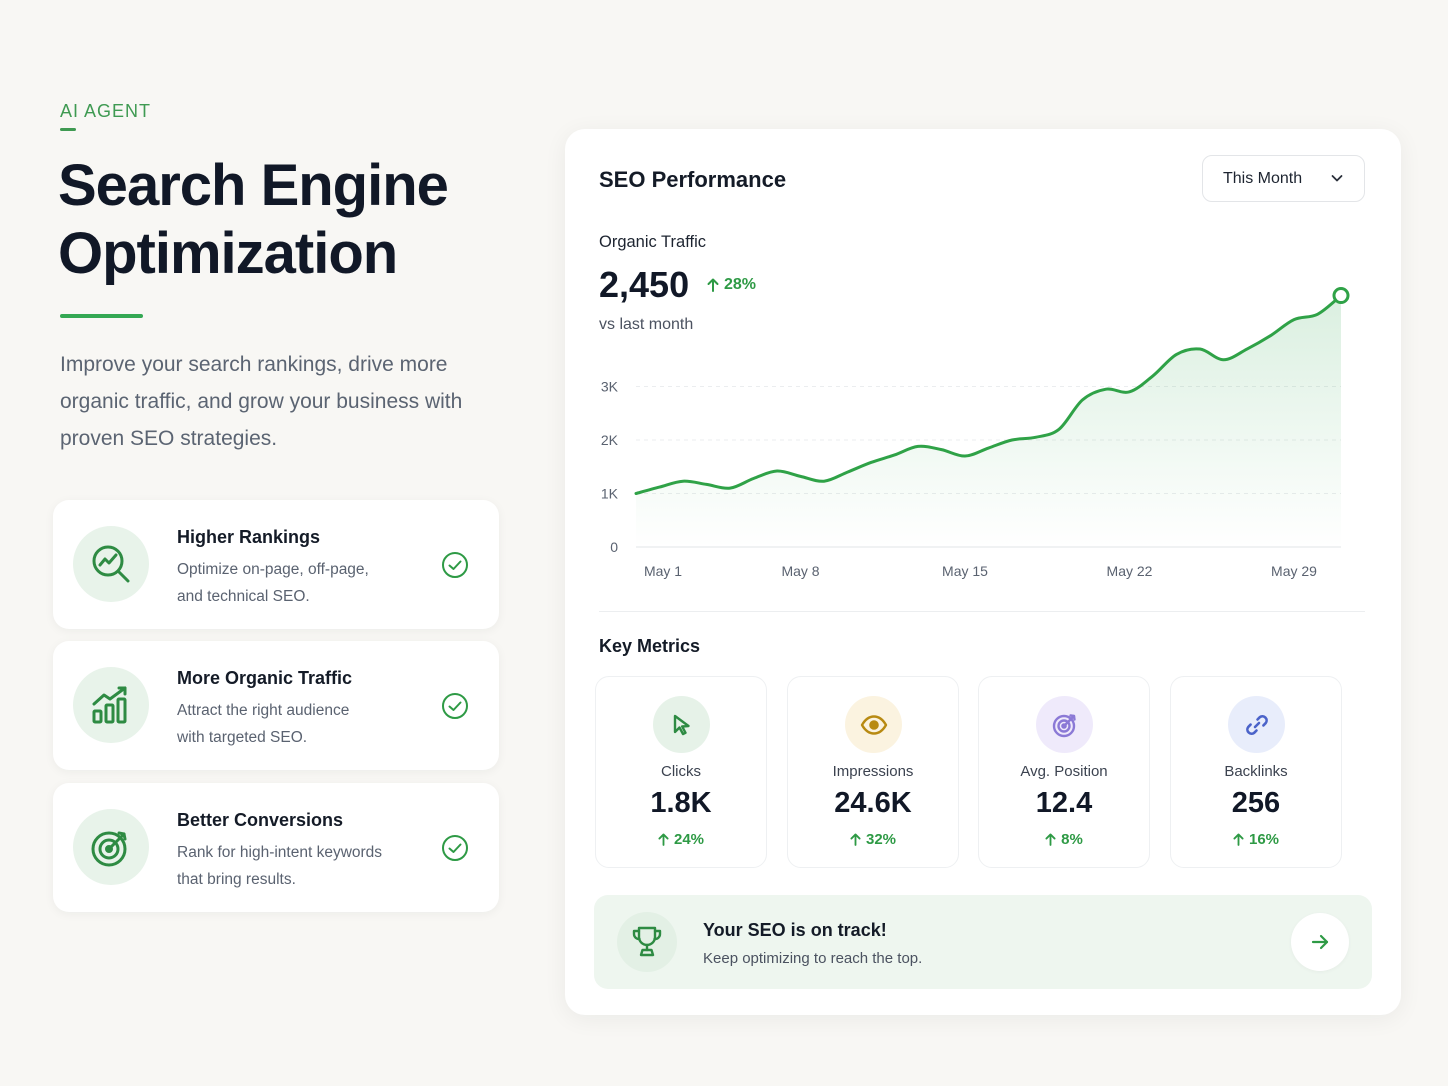 Image resolution: width=1448 pixels, height=1086 pixels. Describe the element at coordinates (1294, 571) in the screenshot. I see `x-tick-label: May 29` at that location.